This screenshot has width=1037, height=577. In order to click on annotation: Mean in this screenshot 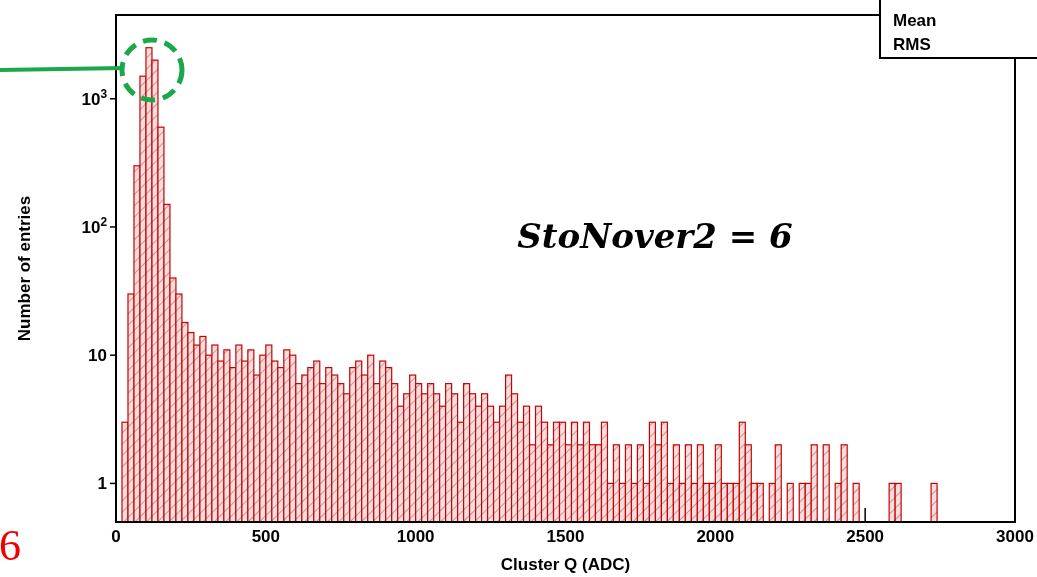, I will do `click(915, 20)`.